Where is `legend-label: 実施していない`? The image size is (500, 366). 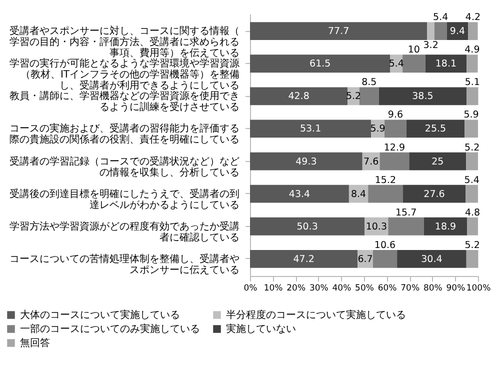 legend-label: 実施していない is located at coordinates (261, 329).